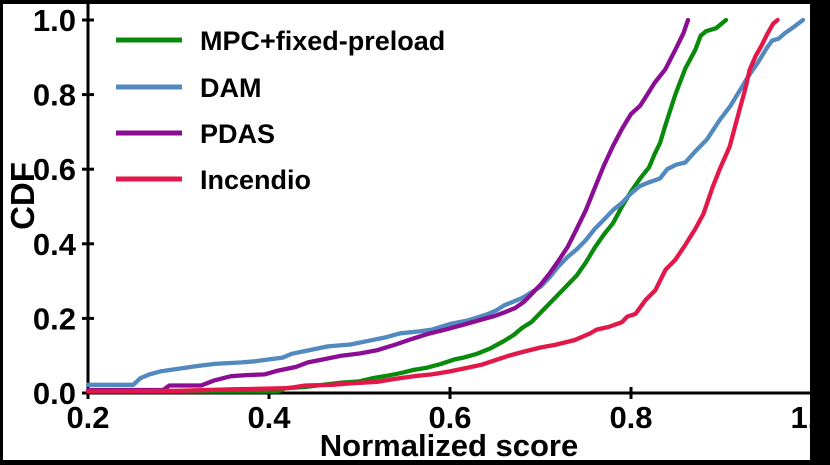 The width and height of the screenshot is (830, 465). Describe the element at coordinates (449, 445) in the screenshot. I see `x-axis-title: Normalized score` at that location.